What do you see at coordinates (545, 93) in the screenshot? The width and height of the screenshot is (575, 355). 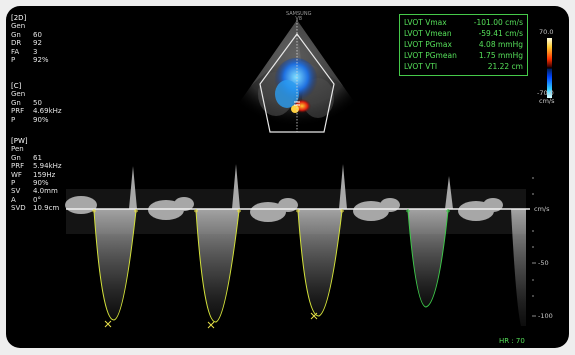 I see `color-scale-bottom: -70.0` at bounding box center [545, 93].